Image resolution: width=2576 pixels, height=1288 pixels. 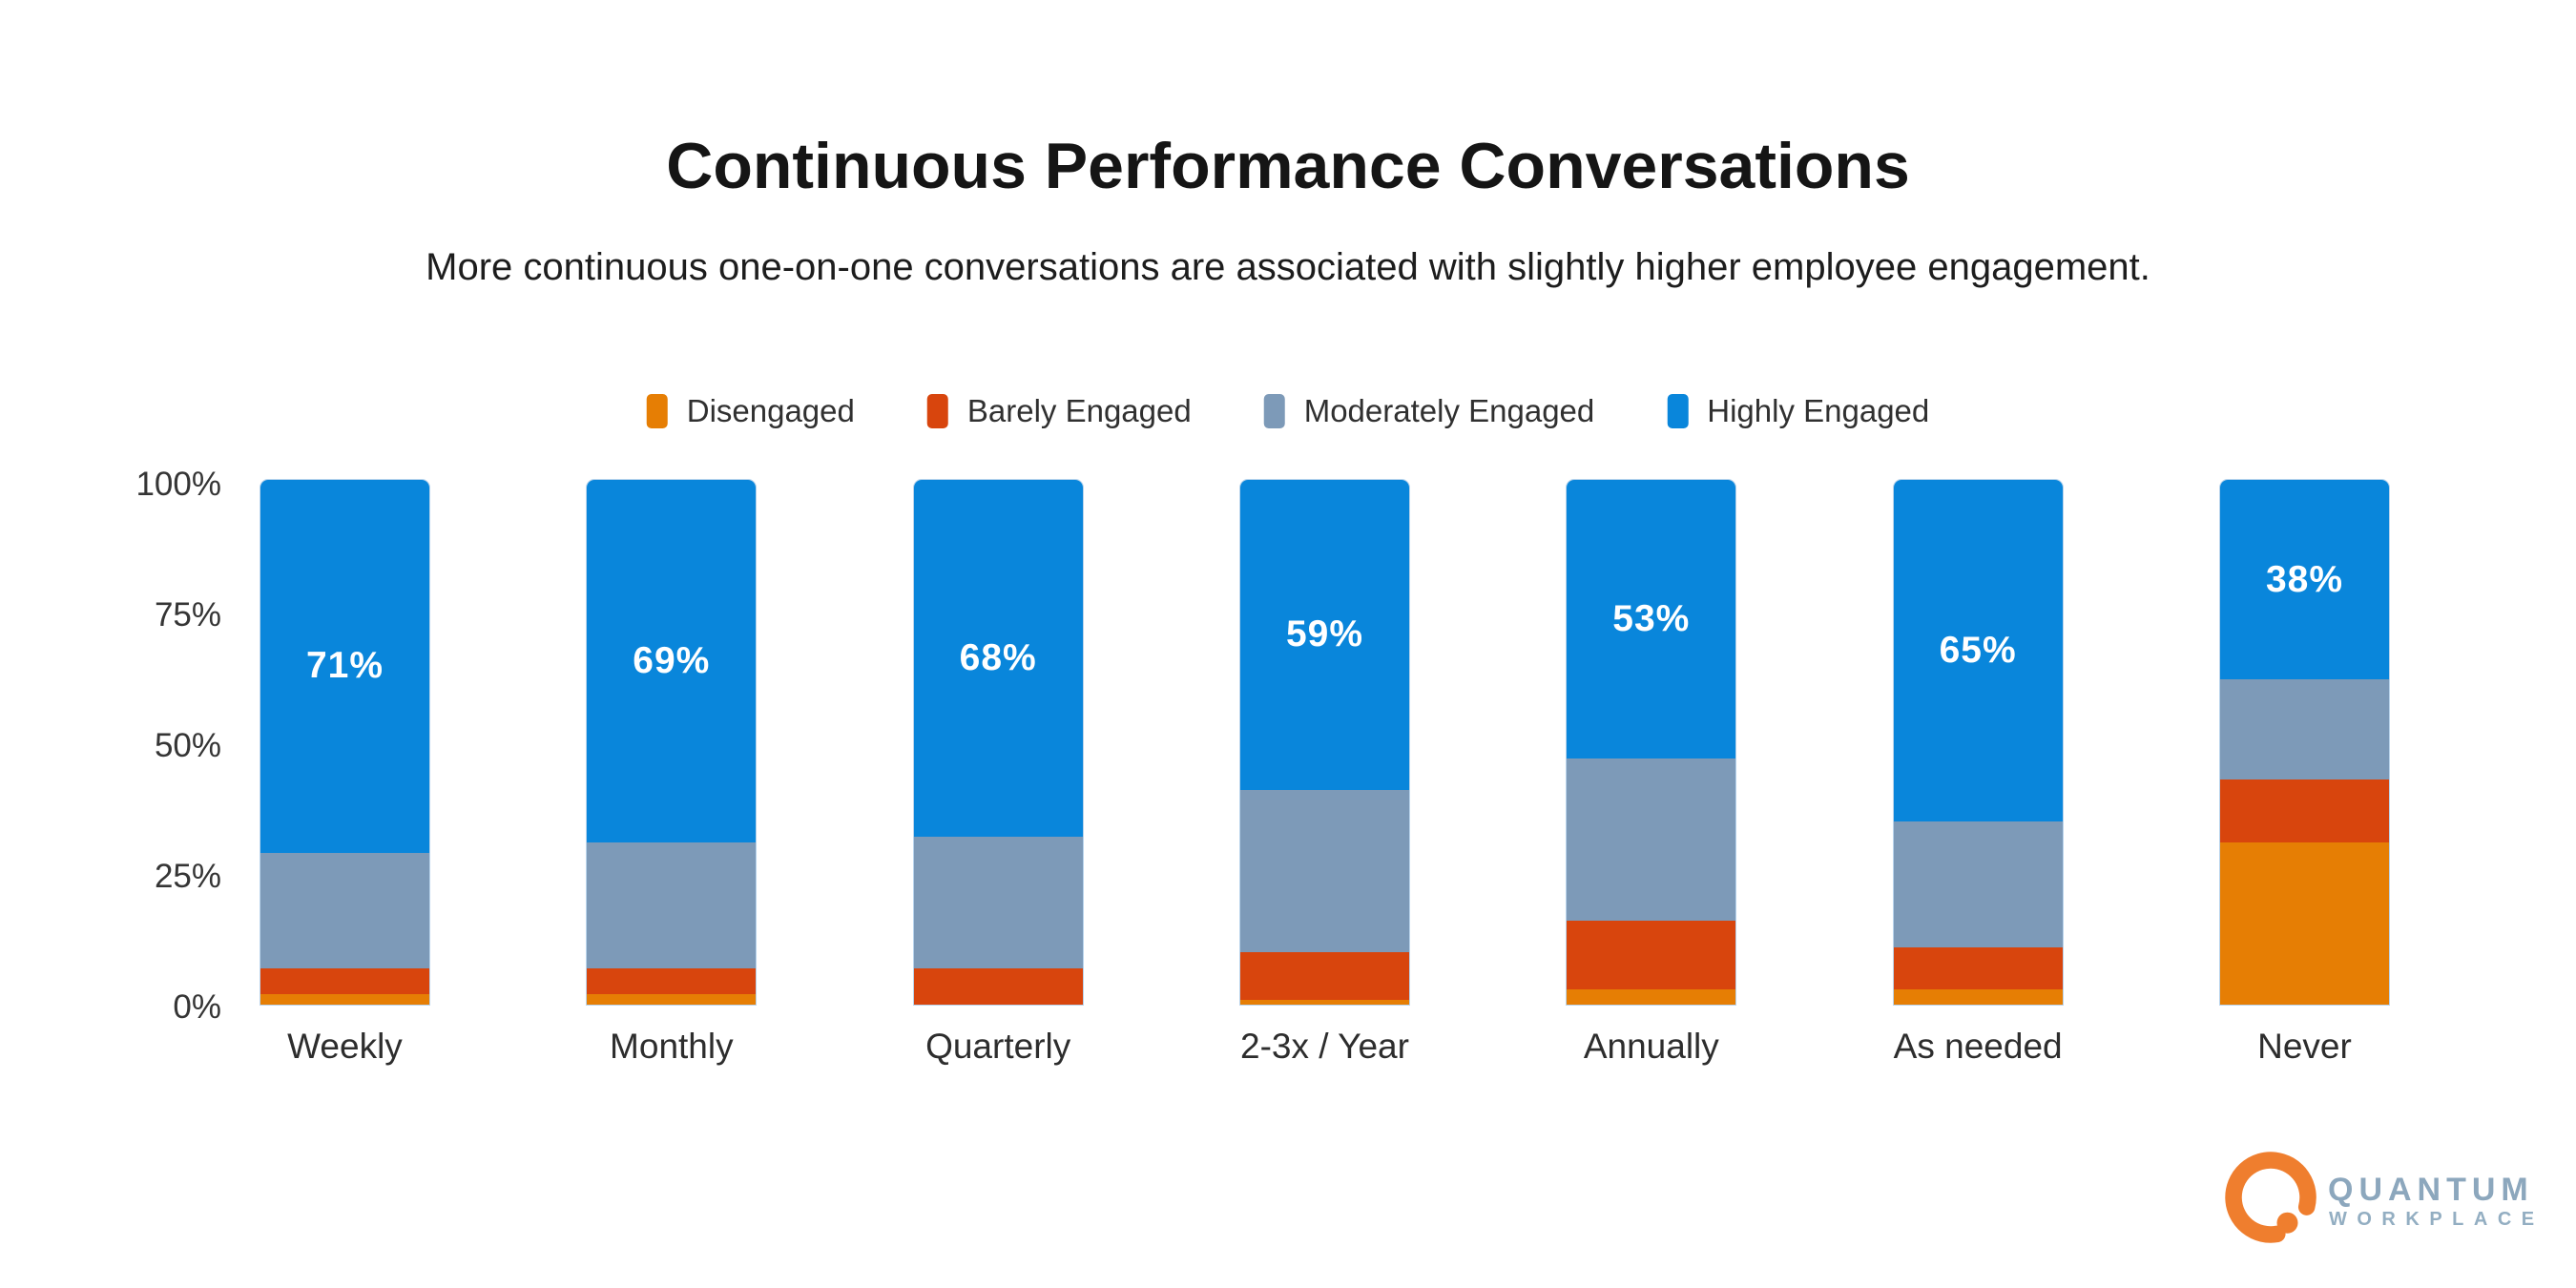 What do you see at coordinates (1324, 976) in the screenshot?
I see `segment-barely-engaged-2-3x-year` at bounding box center [1324, 976].